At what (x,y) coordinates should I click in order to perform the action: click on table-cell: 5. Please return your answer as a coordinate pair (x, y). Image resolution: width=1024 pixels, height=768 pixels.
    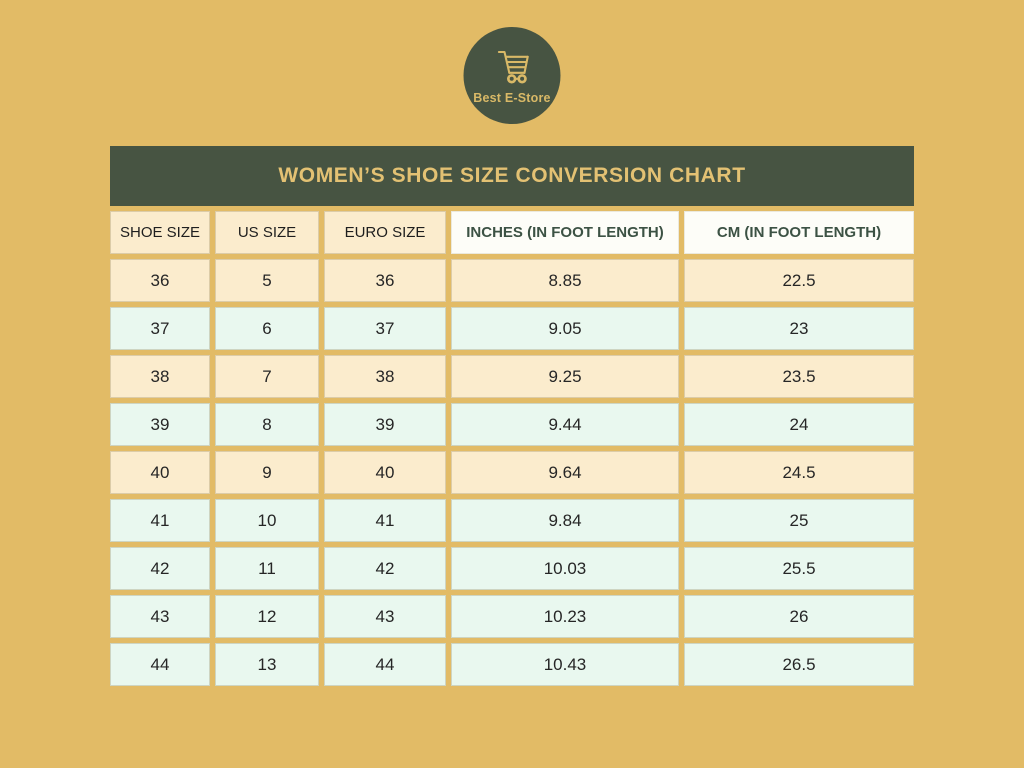
    Looking at the image, I should click on (267, 280).